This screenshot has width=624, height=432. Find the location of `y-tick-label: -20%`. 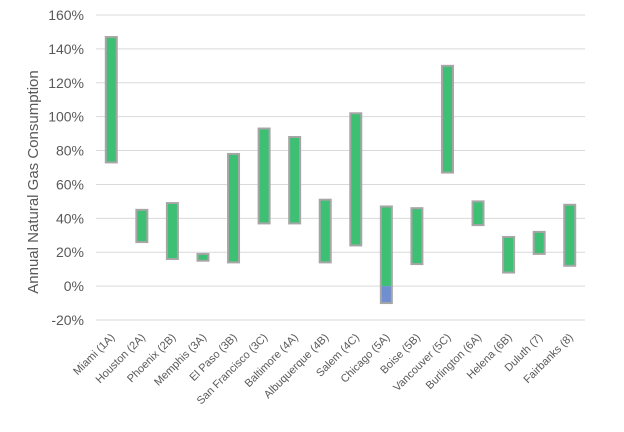

y-tick-label: -20% is located at coordinates (67, 320).